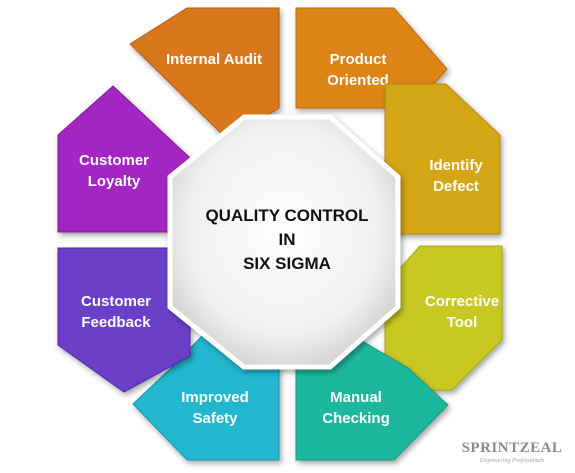  I want to click on segment-manual-checking-label-line1: Manual, so click(356, 397).